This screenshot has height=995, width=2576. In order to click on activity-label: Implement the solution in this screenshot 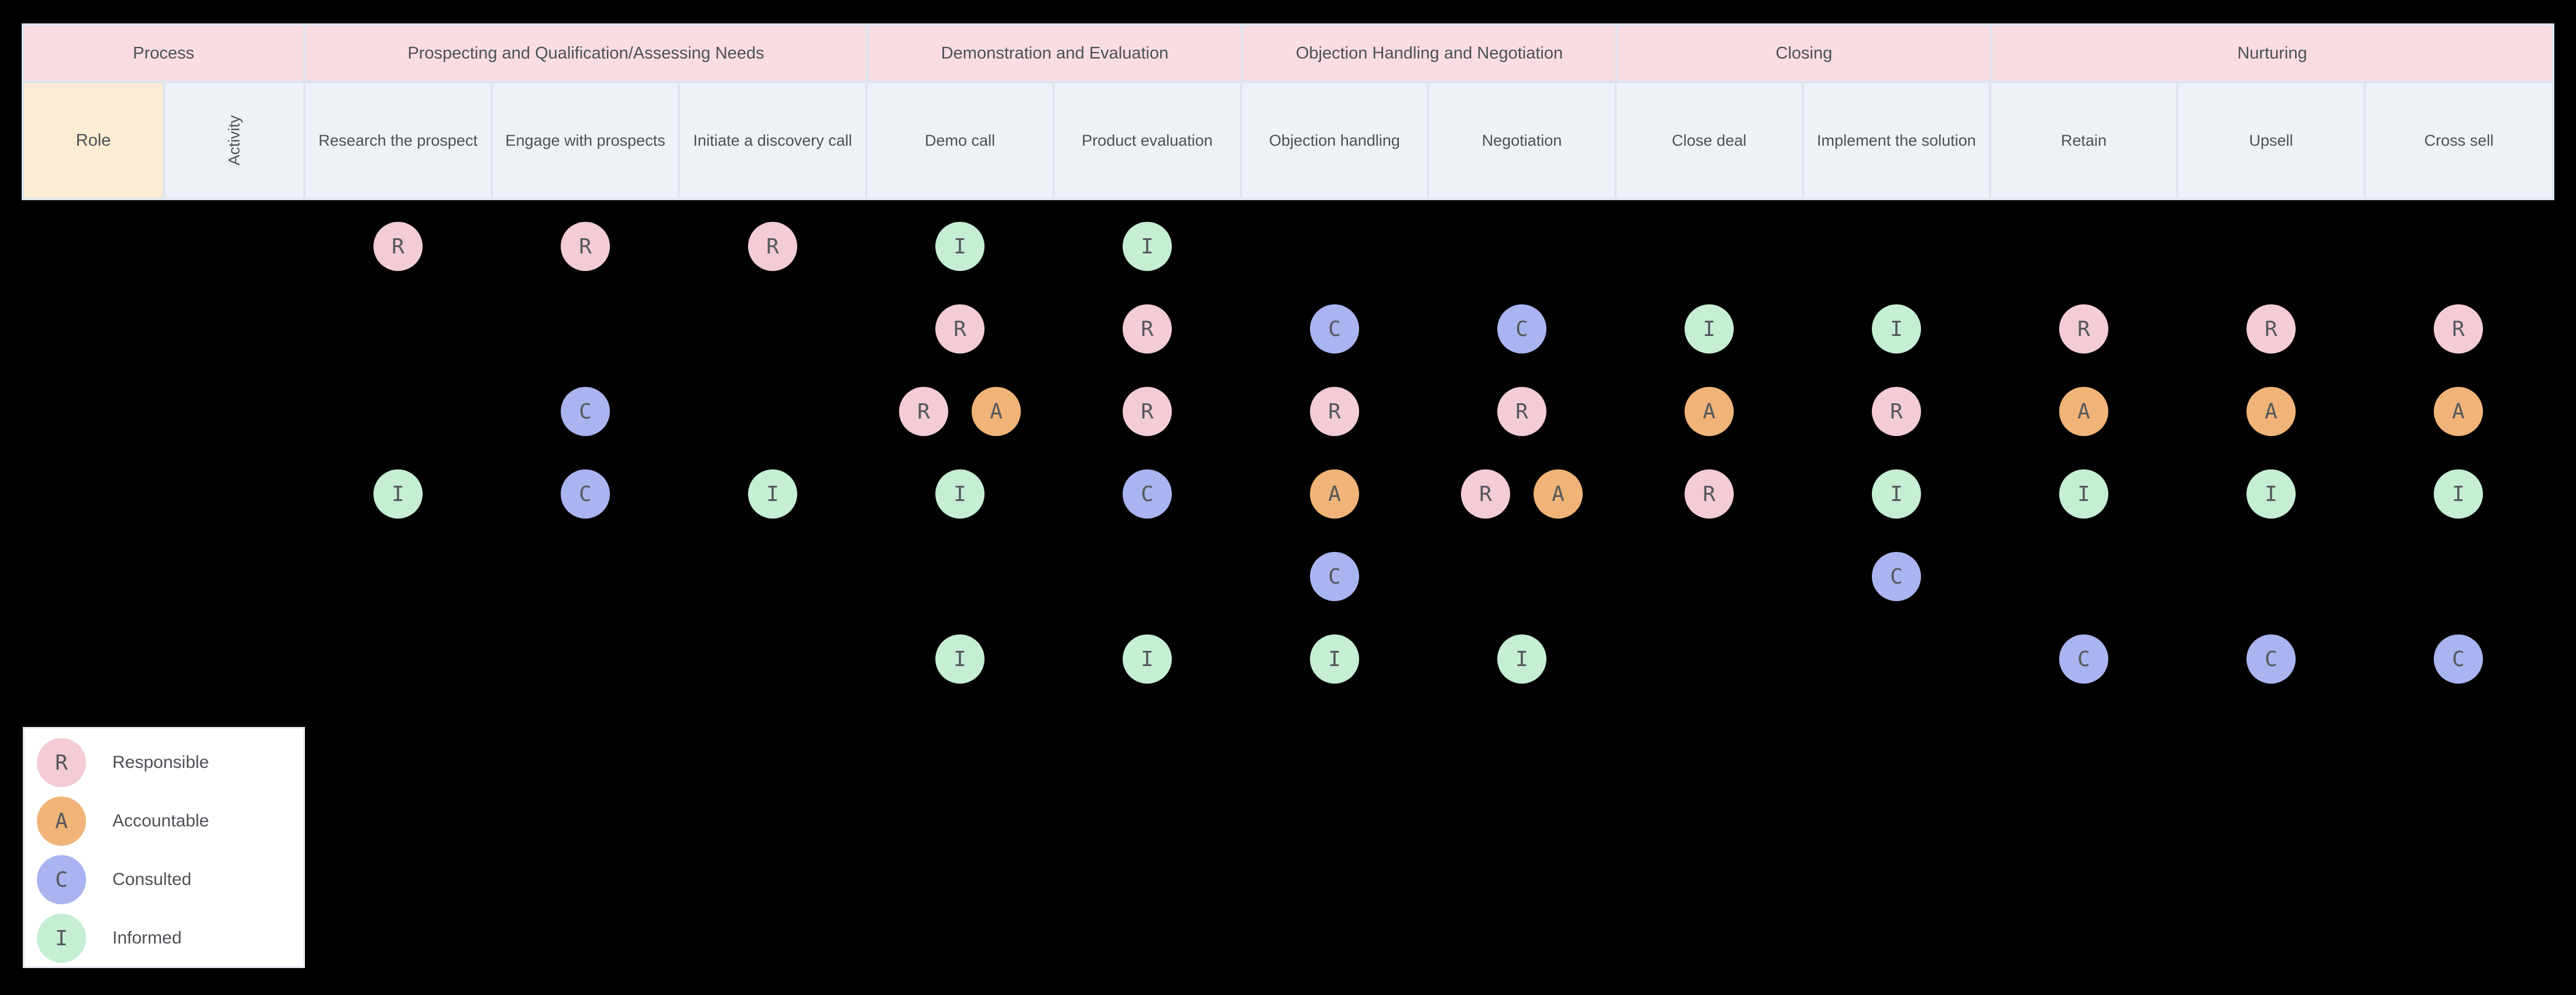, I will do `click(1897, 140)`.